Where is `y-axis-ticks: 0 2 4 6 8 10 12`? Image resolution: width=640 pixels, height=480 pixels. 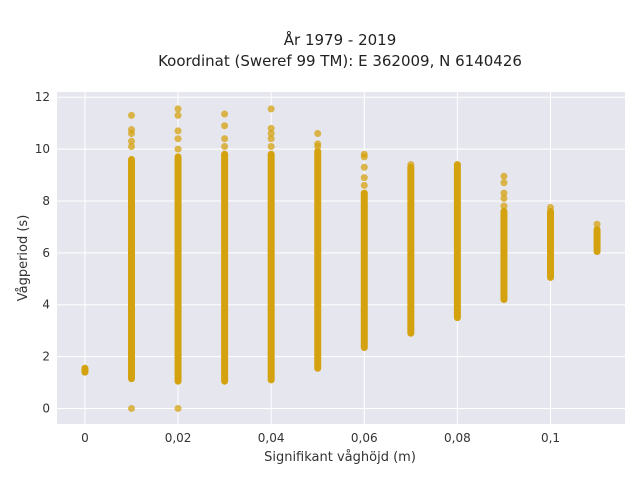 y-axis-ticks: 0 2 4 6 8 10 12 is located at coordinates (42, 252).